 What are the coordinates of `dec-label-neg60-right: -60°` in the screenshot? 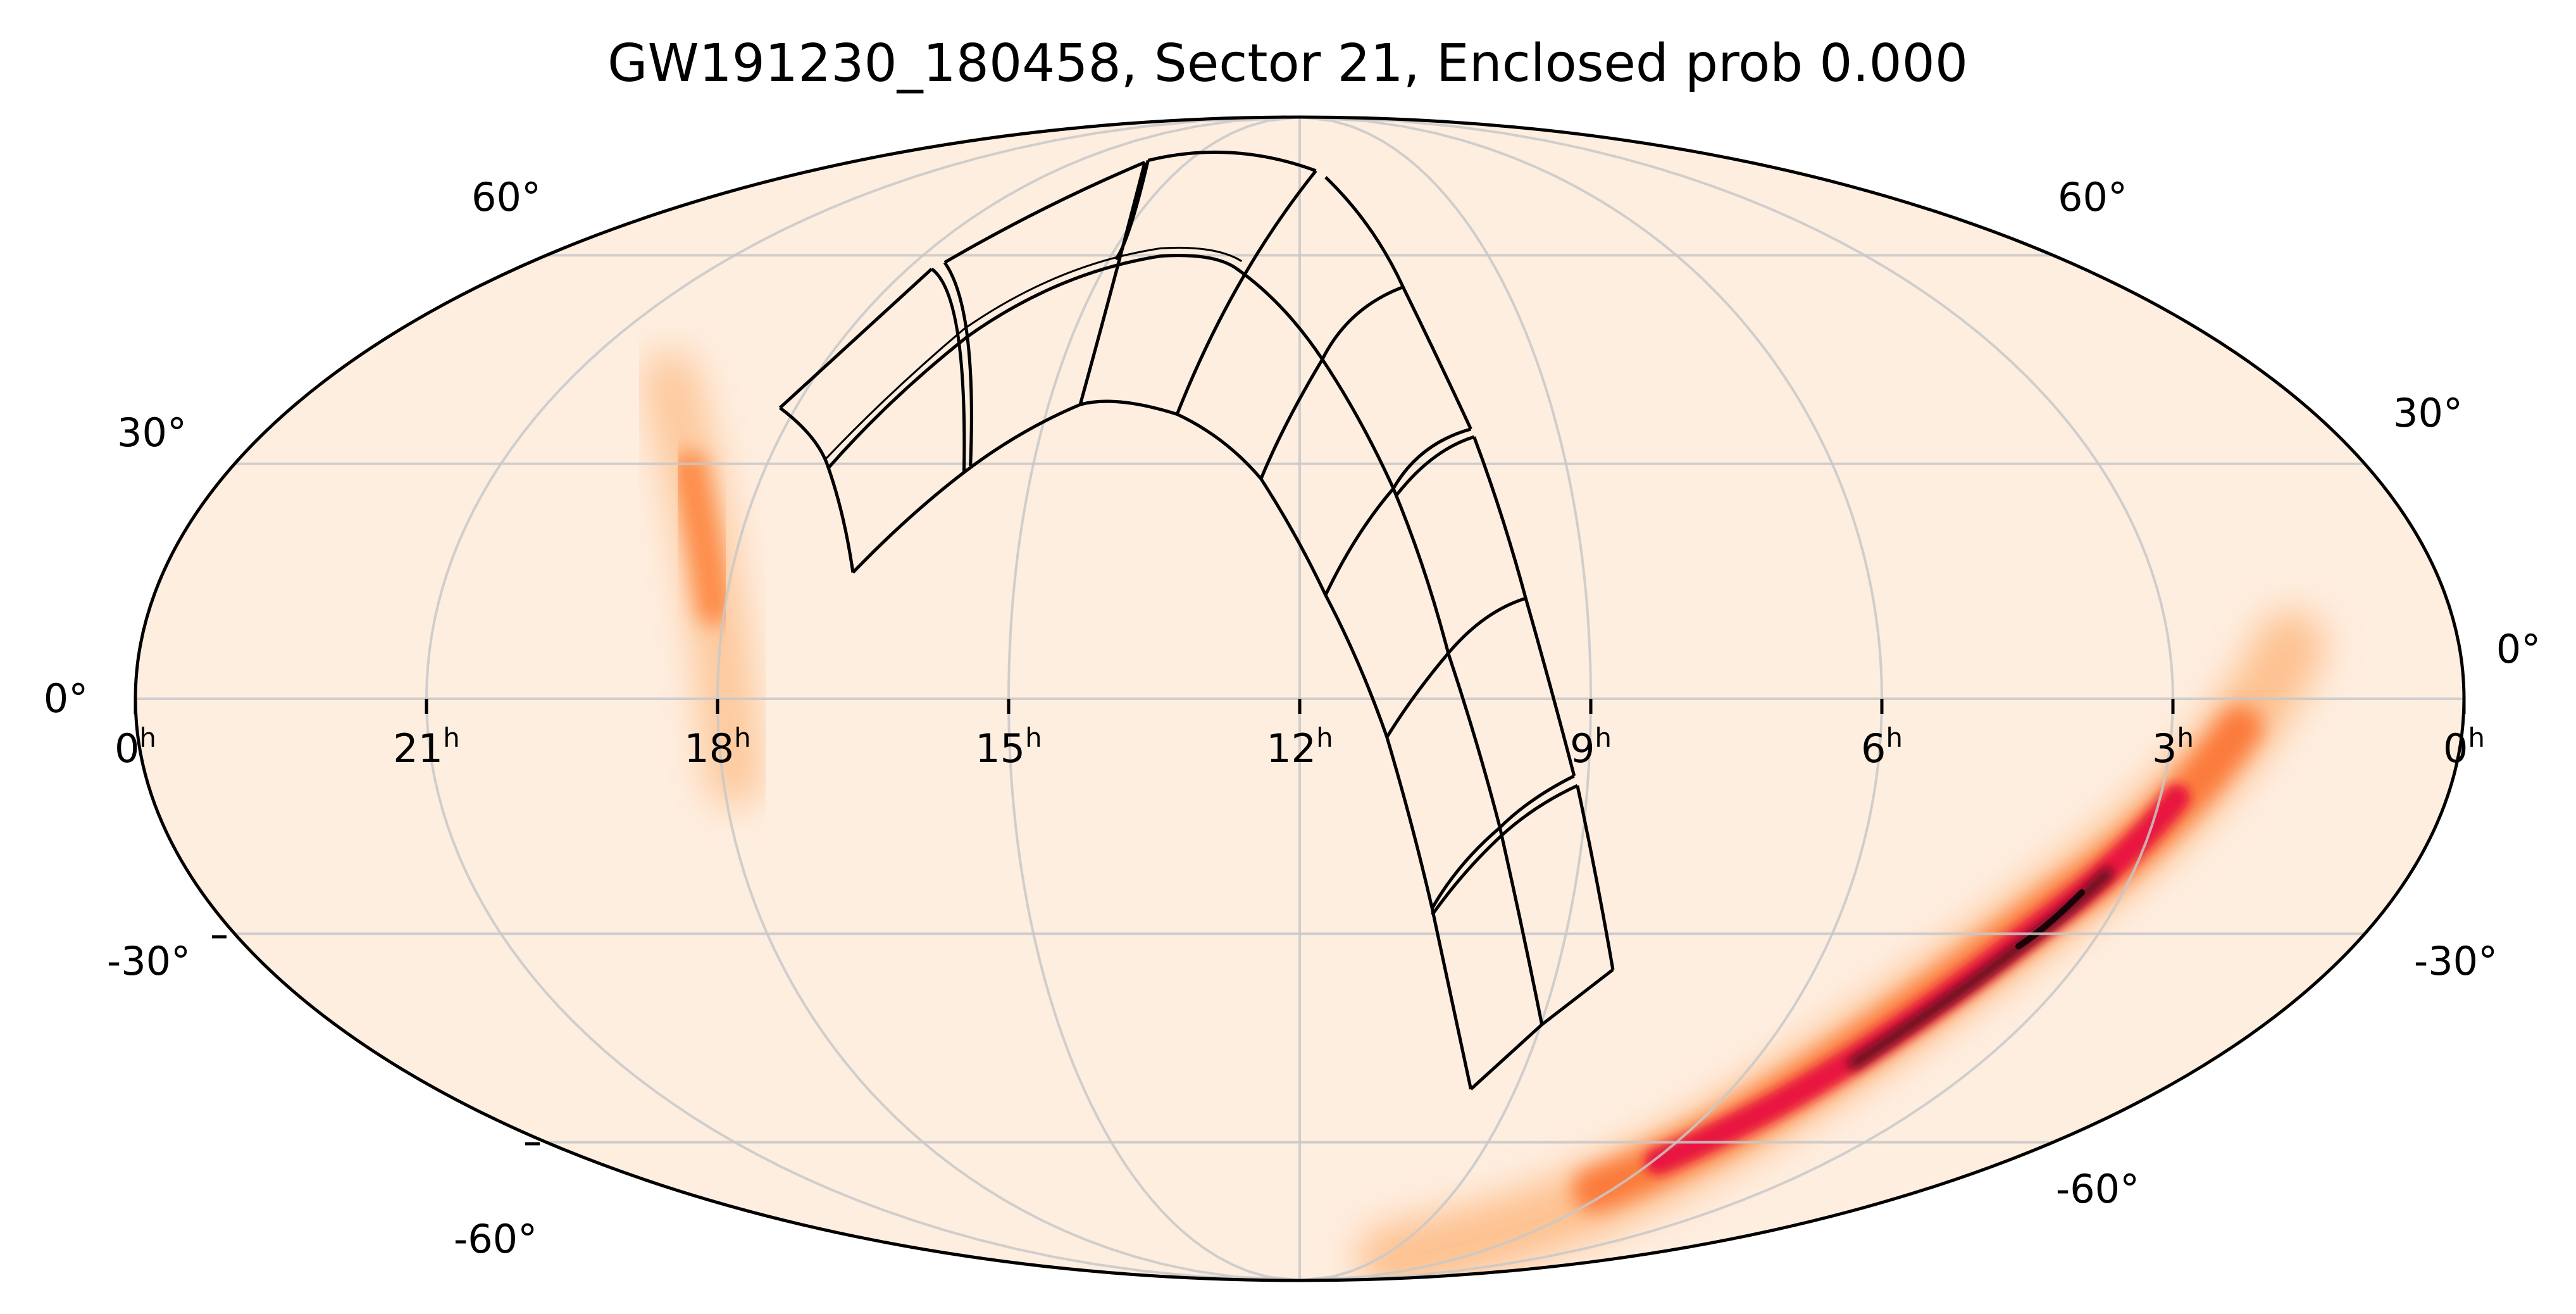 It's located at (2097, 1189).